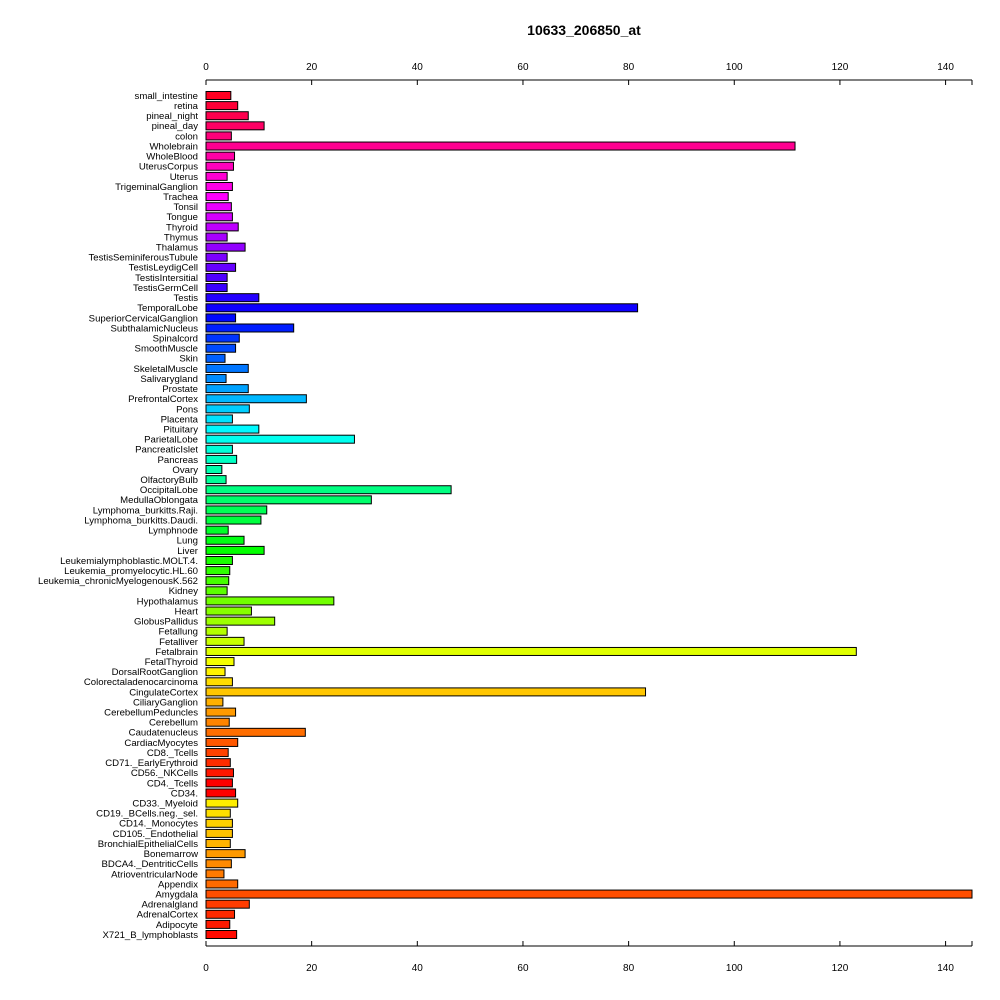 This screenshot has height=1000, width=1000. I want to click on category-label: AtrioventricularNode, so click(154, 874).